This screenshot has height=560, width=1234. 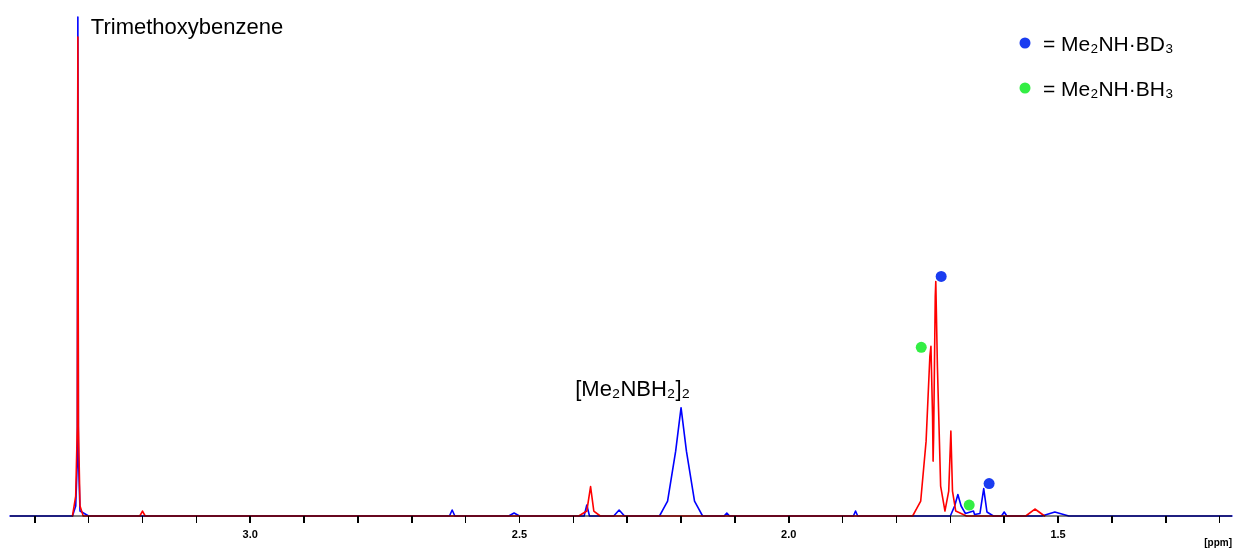 What do you see at coordinates (519, 534) in the screenshot?
I see `x-tick-label: 2.5` at bounding box center [519, 534].